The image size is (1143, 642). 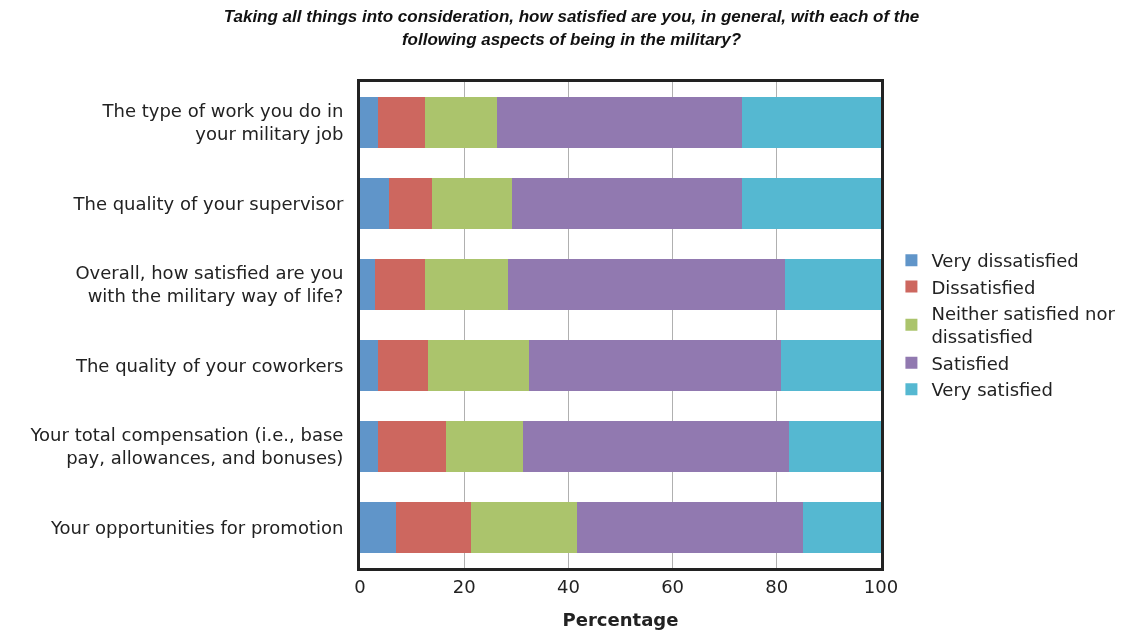 What do you see at coordinates (571, 28) in the screenshot?
I see `chart-title: Taking all things into consideration, how satisfied are you, in general, with each of the following aspects of being in the military?` at bounding box center [571, 28].